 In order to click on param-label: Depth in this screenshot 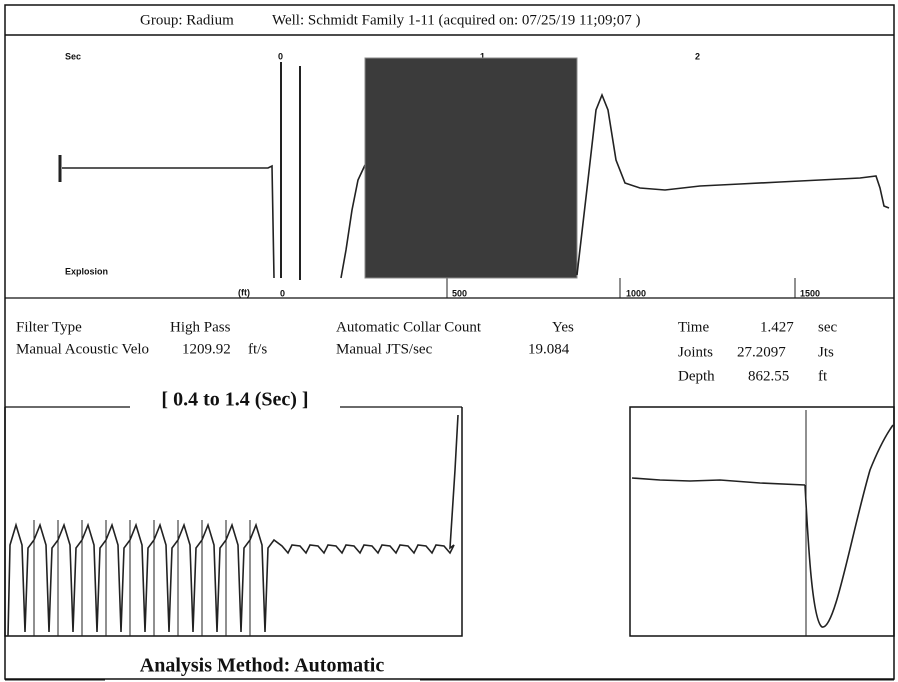, I will do `click(696, 376)`.